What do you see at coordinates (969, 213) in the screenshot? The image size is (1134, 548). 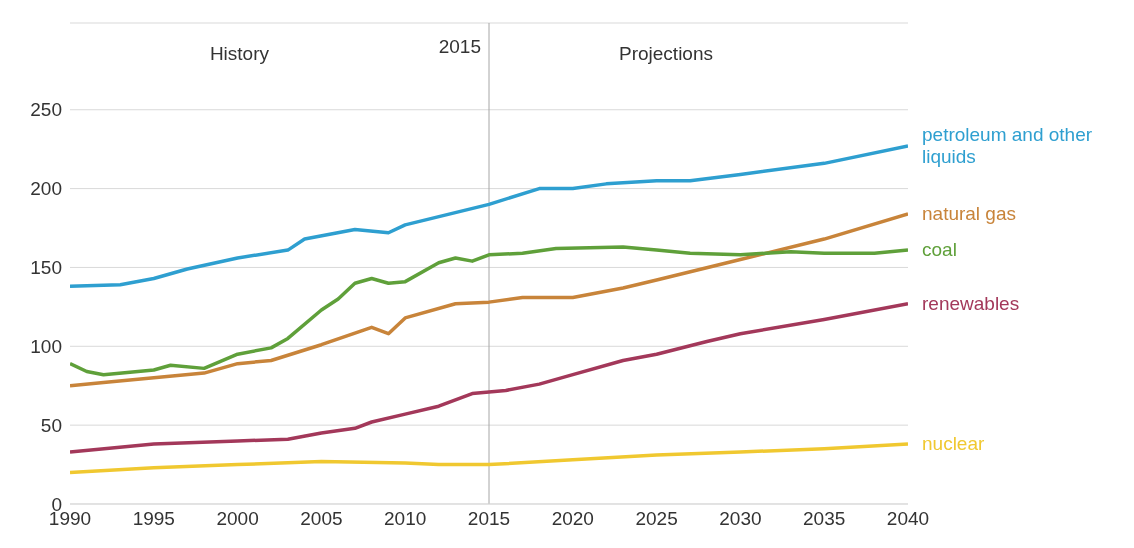 I see `series-label: natural gas` at bounding box center [969, 213].